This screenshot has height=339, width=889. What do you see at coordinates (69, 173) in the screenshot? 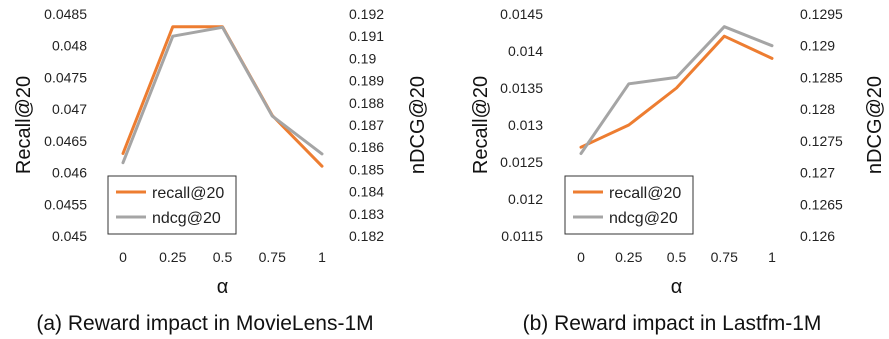
I see `y-left-tick-label: 0.046` at bounding box center [69, 173].